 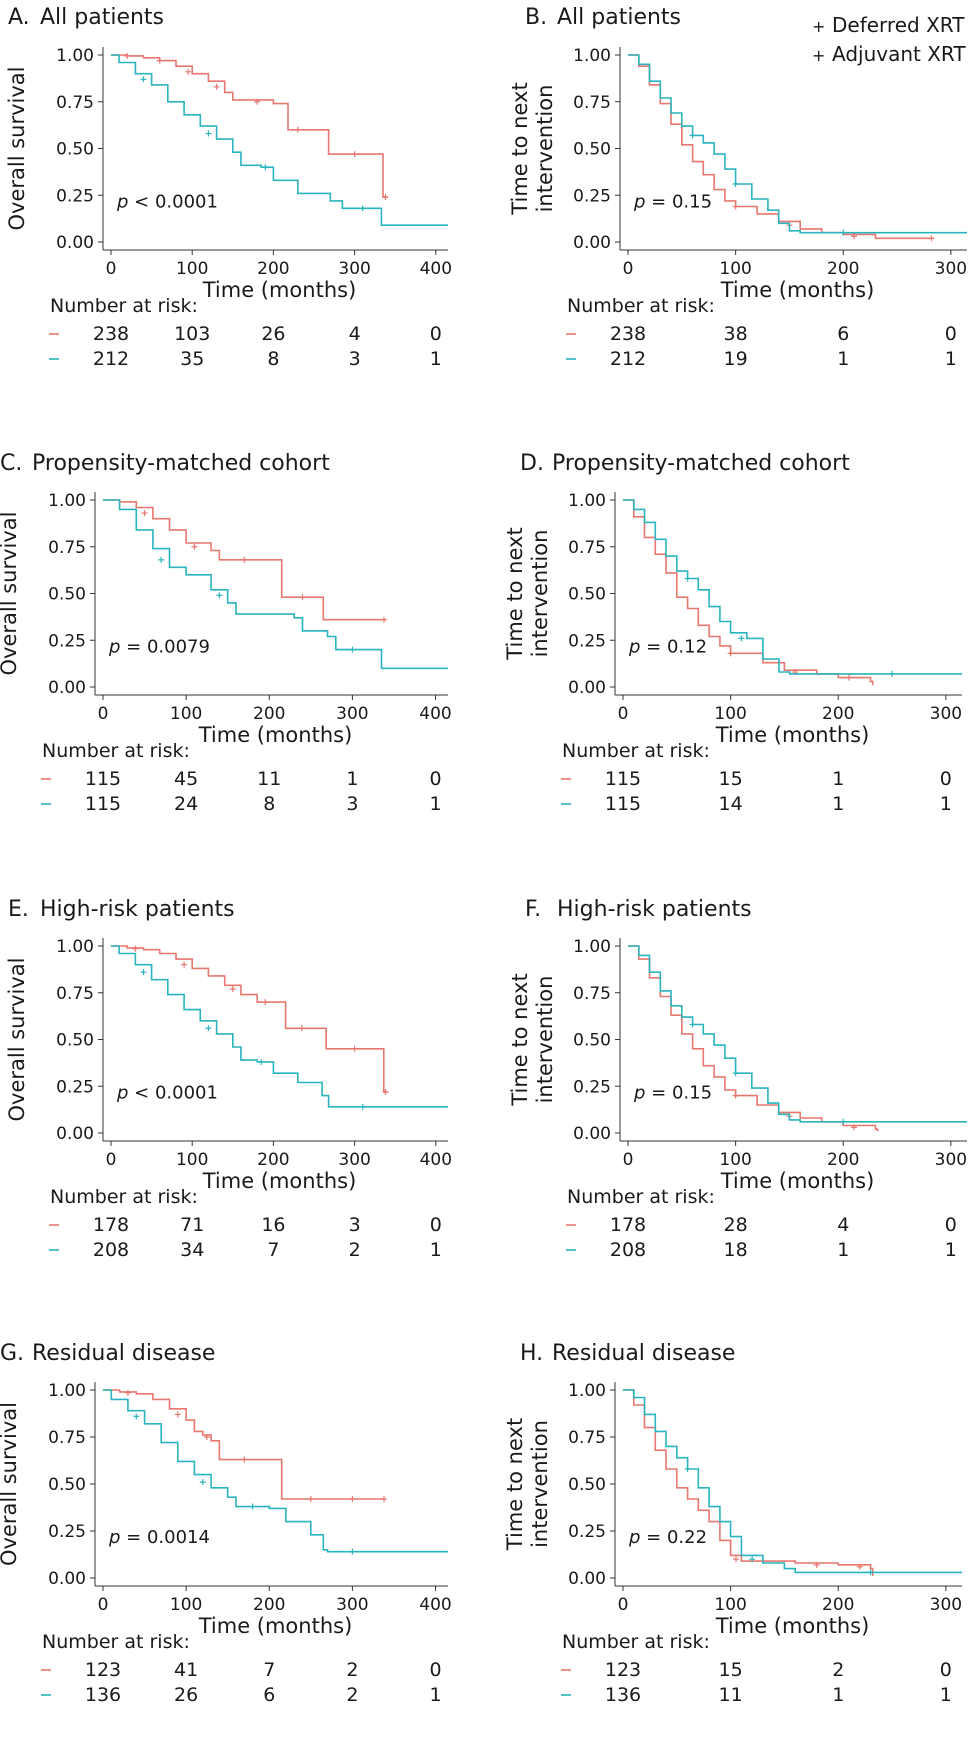 I want to click on panel-label: F., so click(x=533, y=909).